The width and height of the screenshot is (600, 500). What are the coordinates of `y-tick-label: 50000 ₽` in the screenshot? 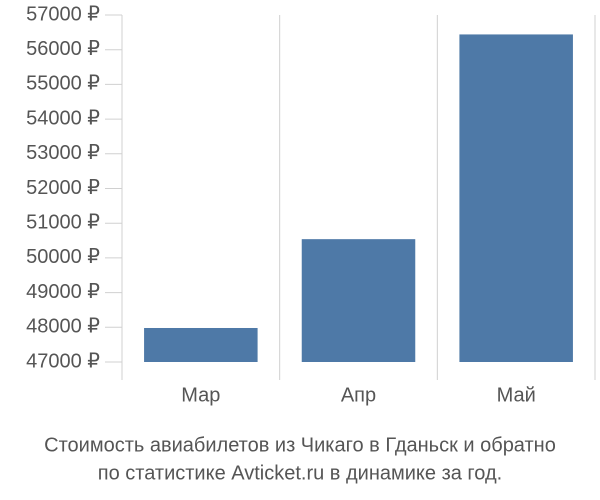 It's located at (63, 257).